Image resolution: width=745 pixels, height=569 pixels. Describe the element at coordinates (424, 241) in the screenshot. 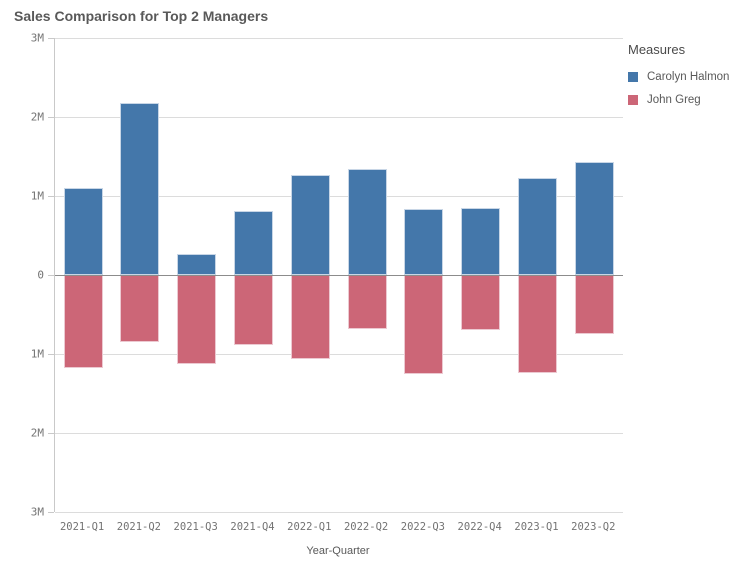

I see `bar-carolyn-halmon-2022-Q3` at that location.